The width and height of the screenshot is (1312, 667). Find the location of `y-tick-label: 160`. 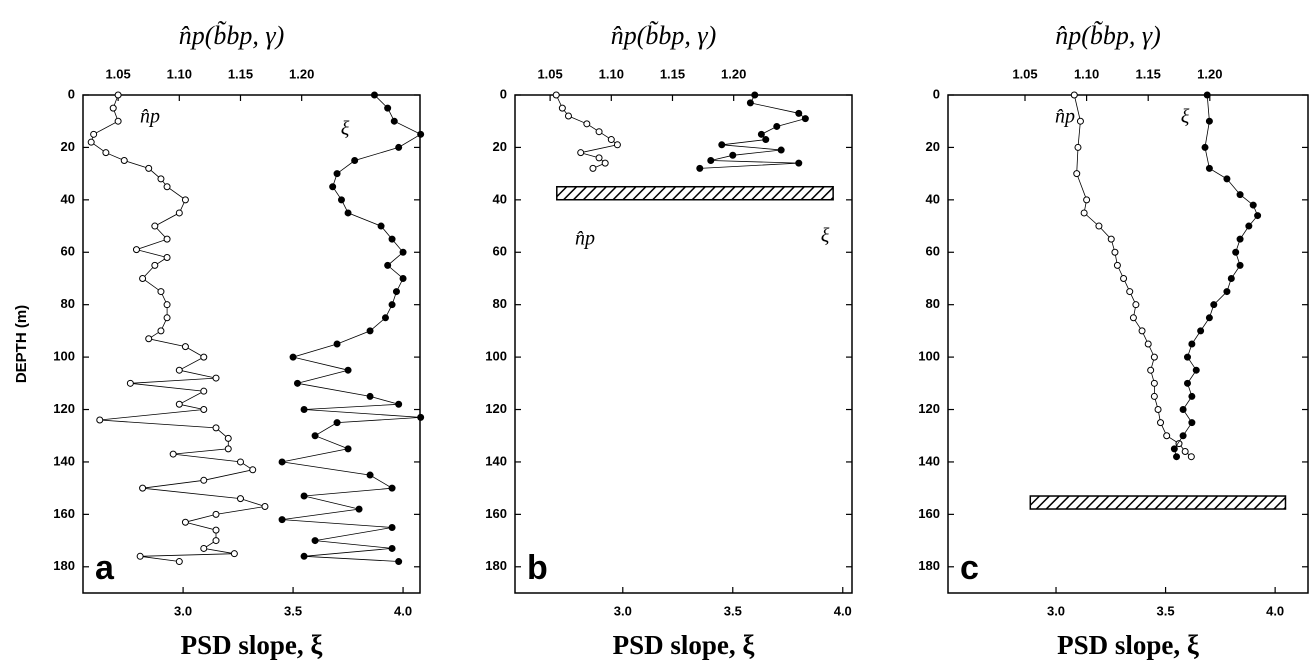

y-tick-label: 160 is located at coordinates (64, 513).